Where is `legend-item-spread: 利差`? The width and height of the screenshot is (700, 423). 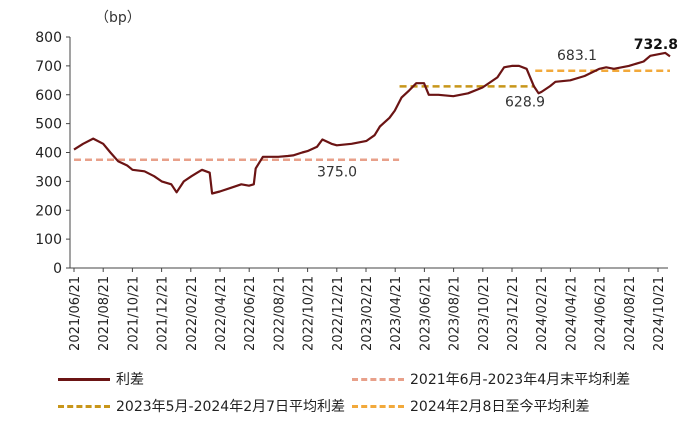
legend-item-spread: 利差 is located at coordinates (101, 379).